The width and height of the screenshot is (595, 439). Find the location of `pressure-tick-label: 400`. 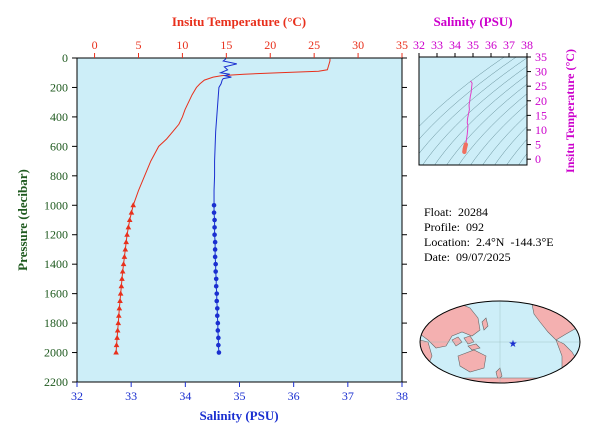

pressure-tick-label: 400 is located at coordinates (59, 117).